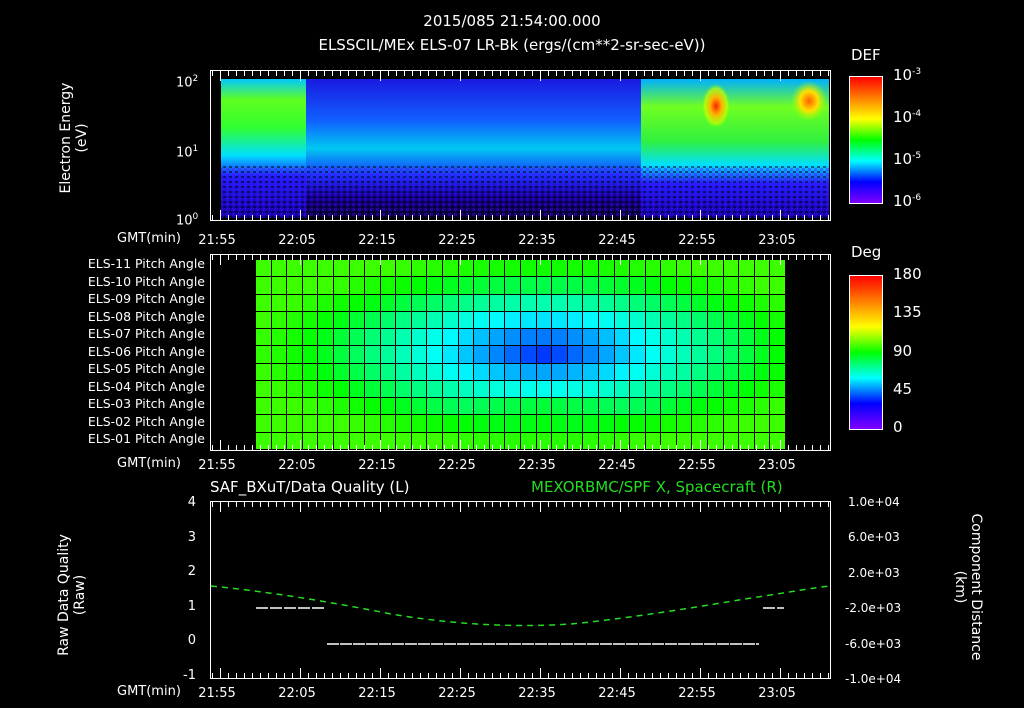 The height and width of the screenshot is (708, 1024). Describe the element at coordinates (898, 427) in the screenshot. I see `deg-tick-0: 0` at that location.